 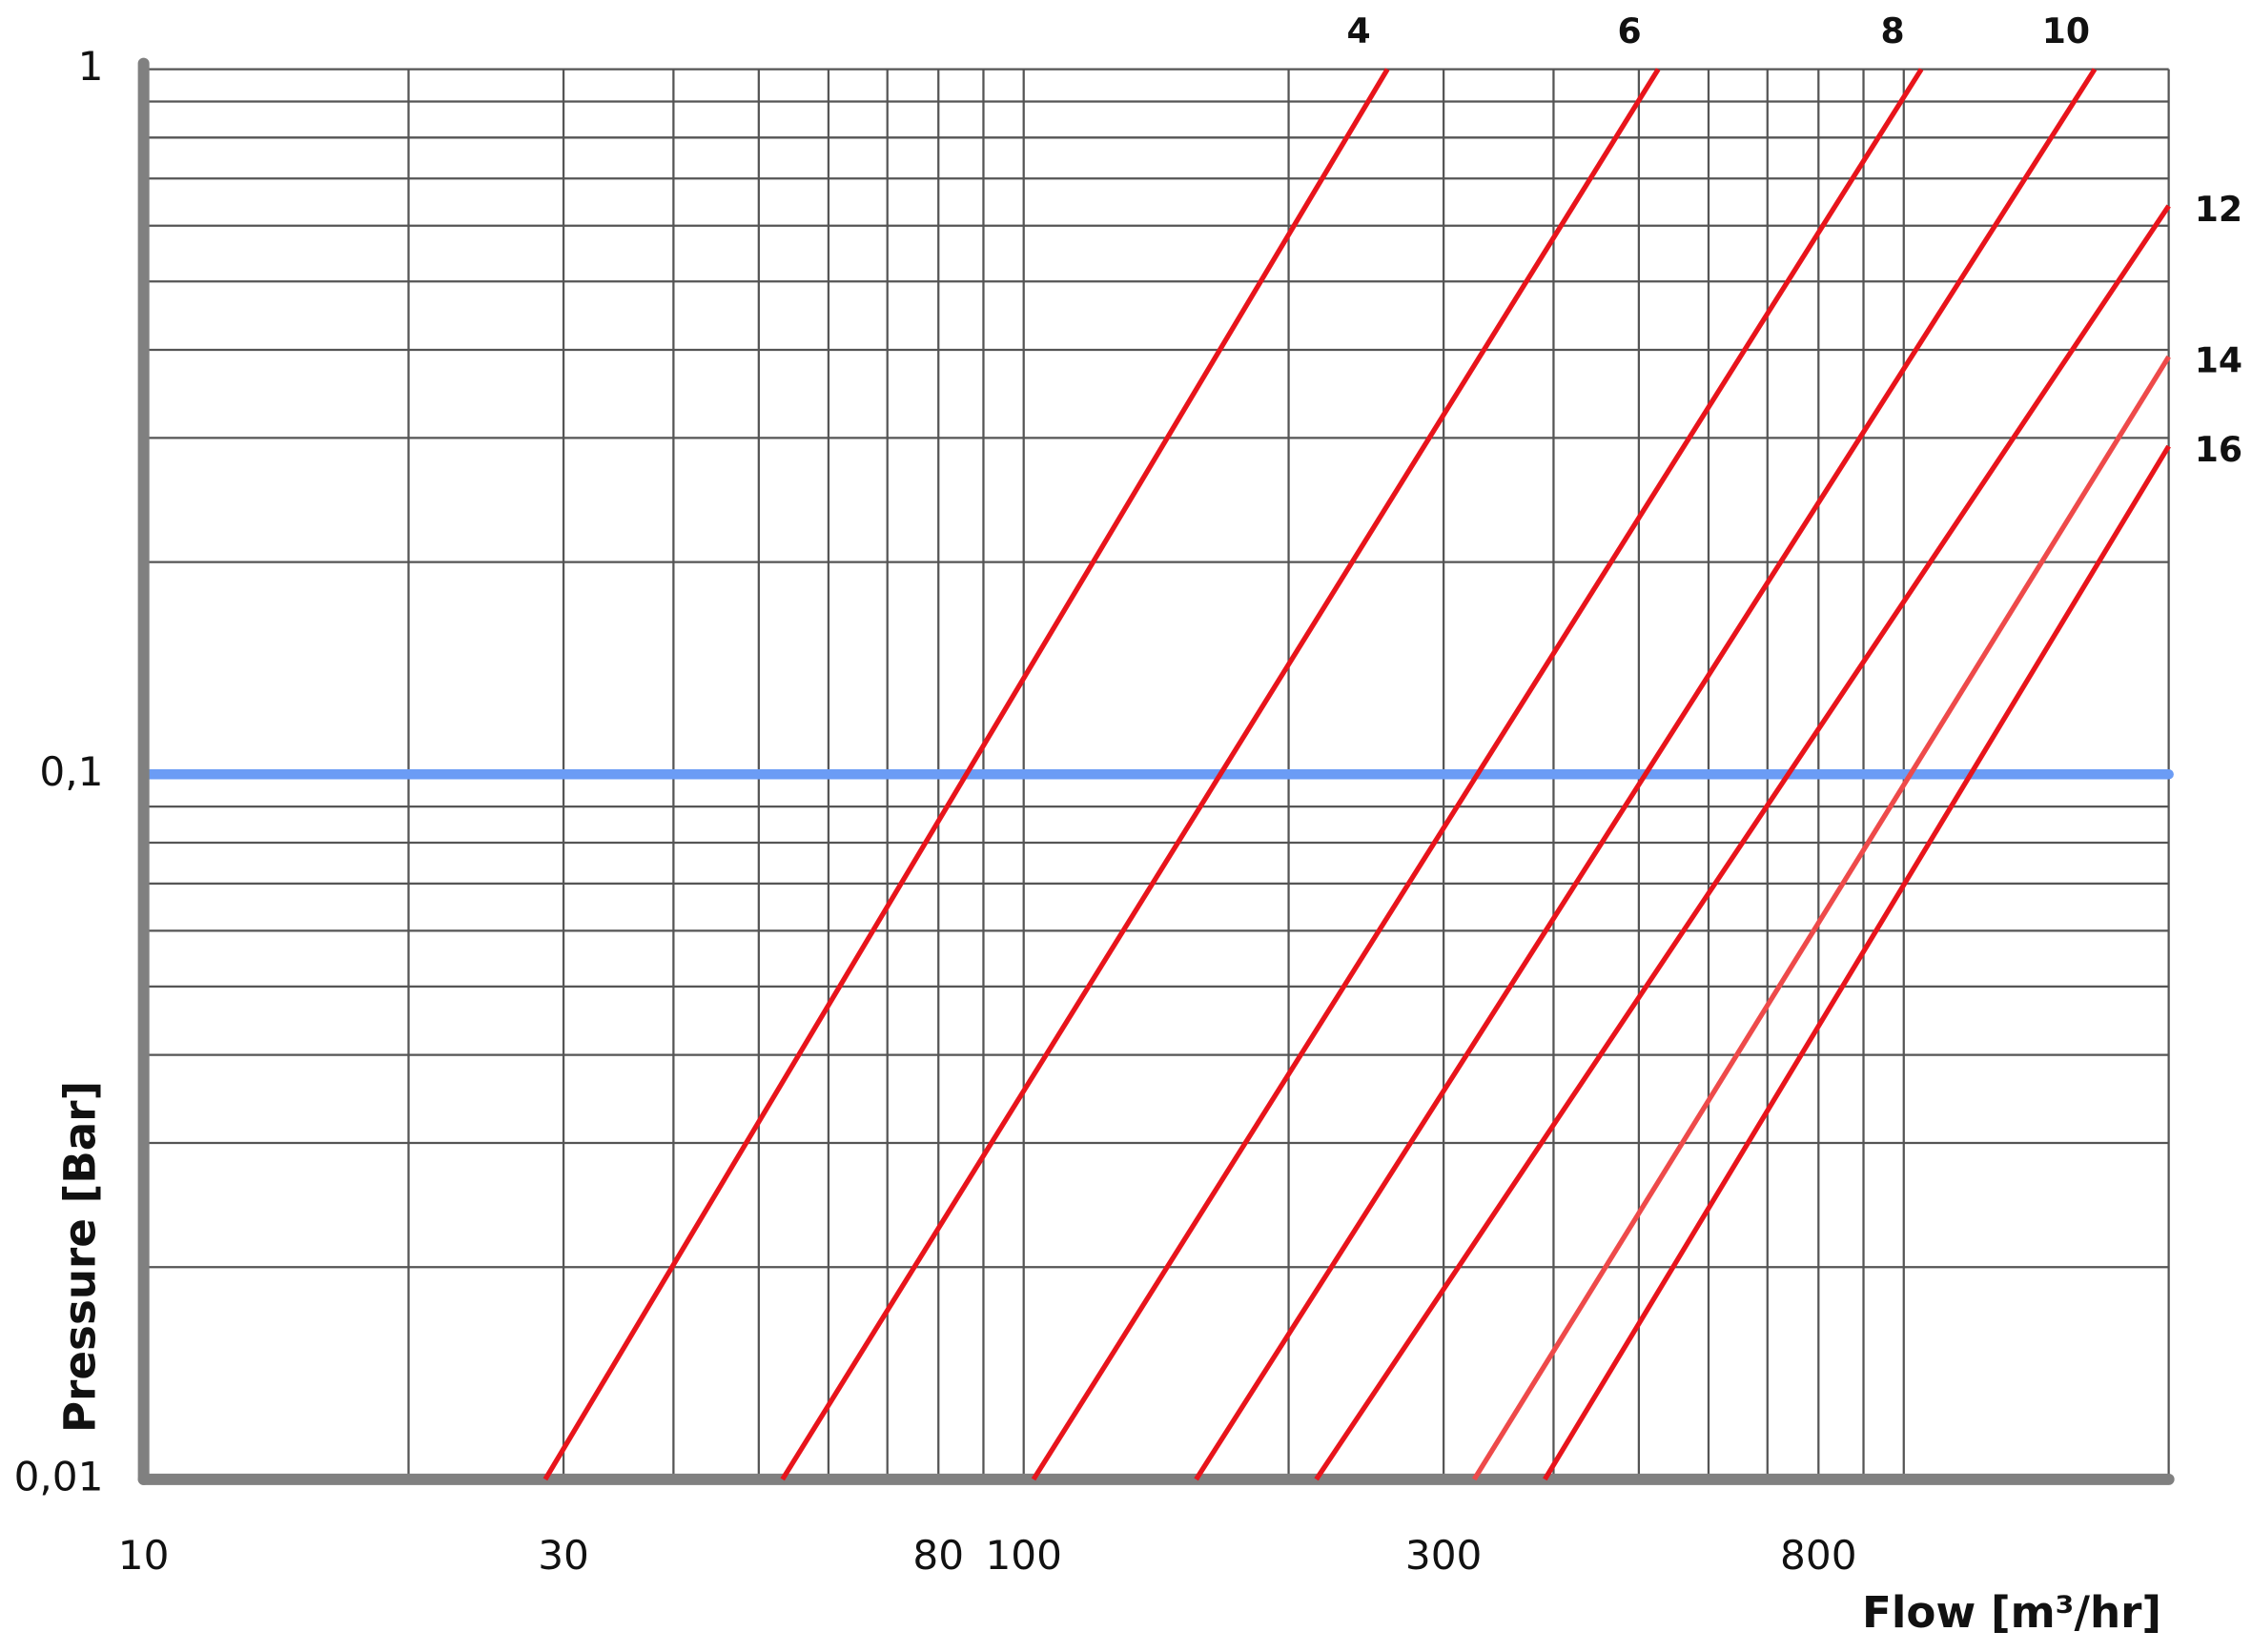 I want to click on series-label: 16, so click(x=2218, y=449).